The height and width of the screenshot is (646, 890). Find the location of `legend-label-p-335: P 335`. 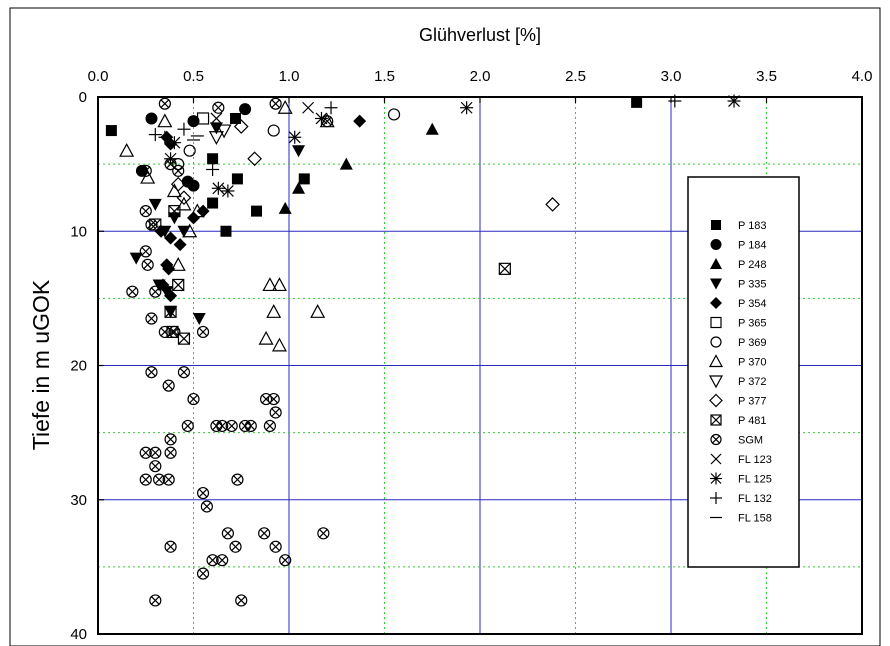

legend-label-p-335: P 335 is located at coordinates (752, 285).